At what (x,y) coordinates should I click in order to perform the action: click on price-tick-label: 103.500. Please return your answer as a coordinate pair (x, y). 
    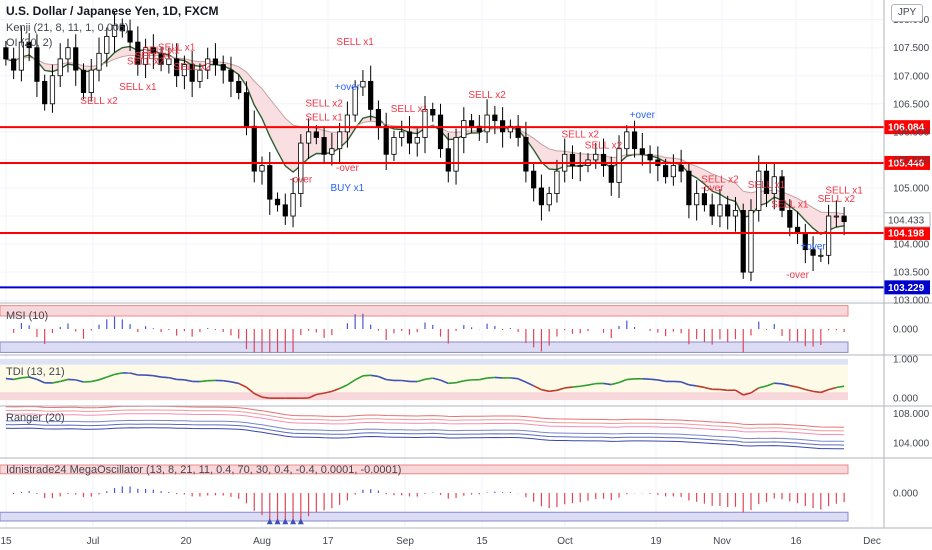
    Looking at the image, I should click on (911, 273).